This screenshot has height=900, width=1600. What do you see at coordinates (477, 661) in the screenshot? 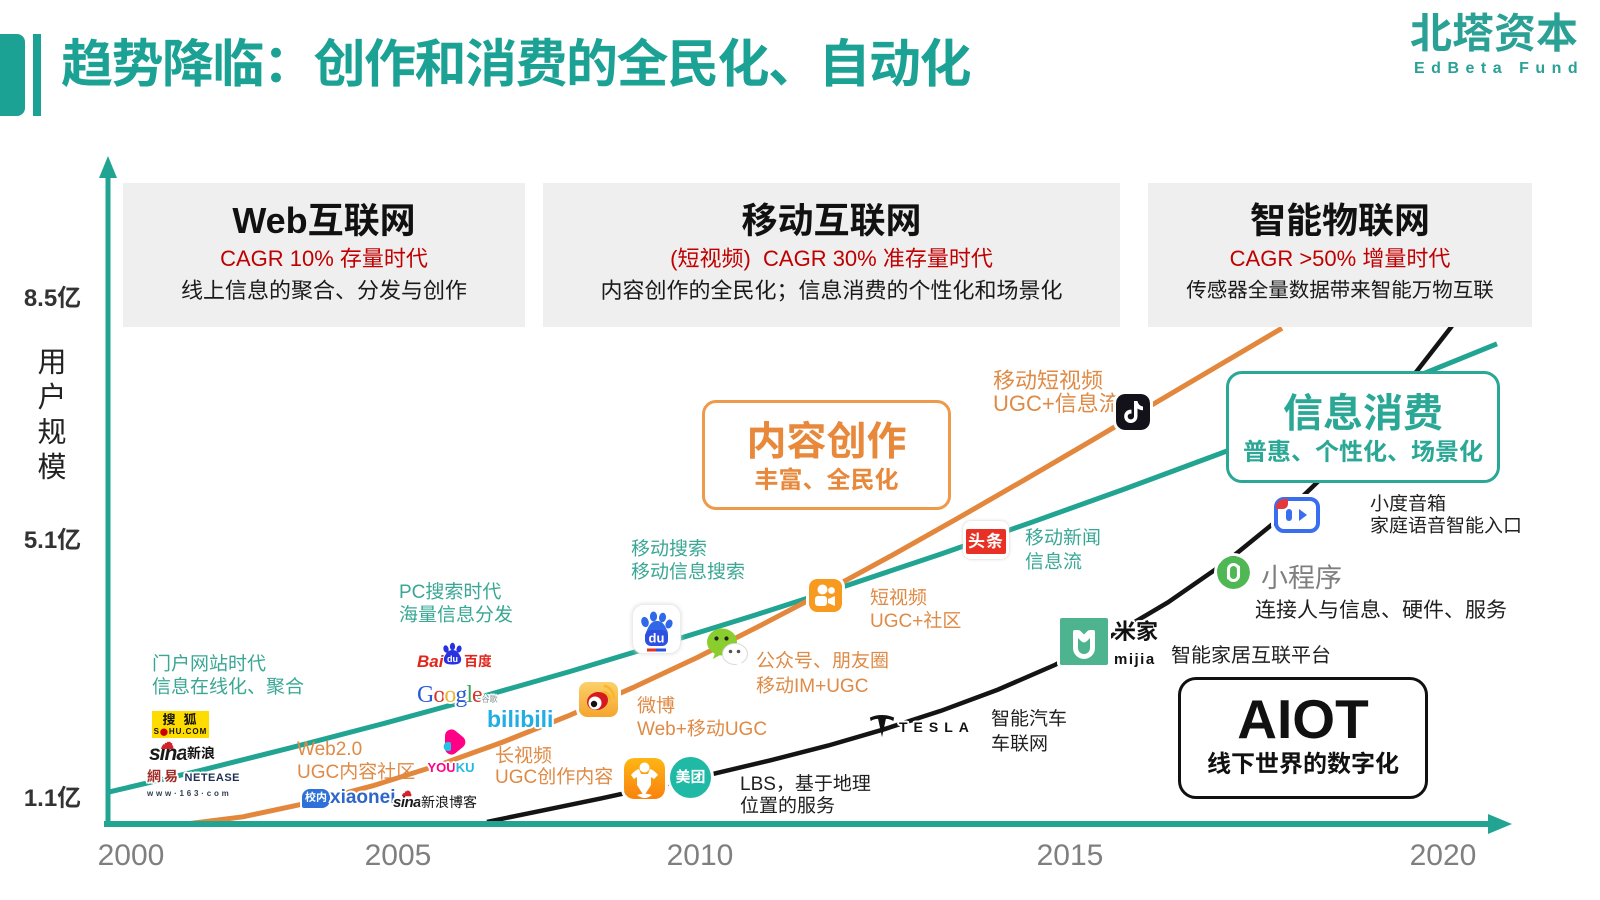
I see `svg-text: 百度` at bounding box center [477, 661].